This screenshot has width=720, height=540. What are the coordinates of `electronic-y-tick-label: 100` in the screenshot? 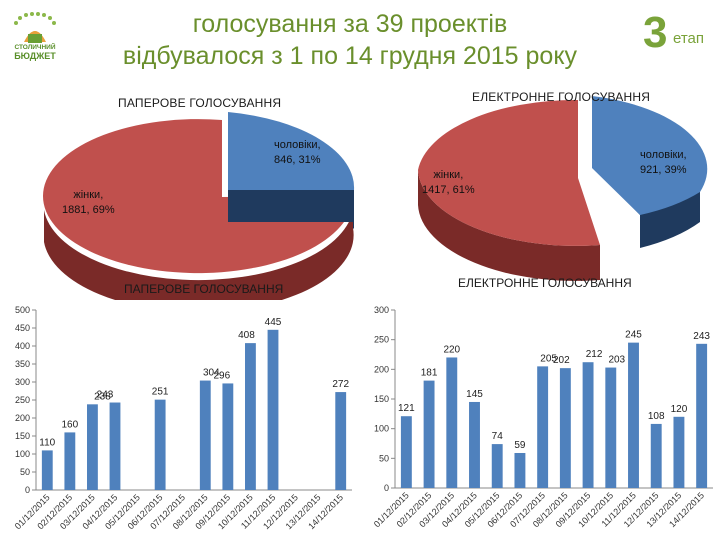 It's located at (381, 429).